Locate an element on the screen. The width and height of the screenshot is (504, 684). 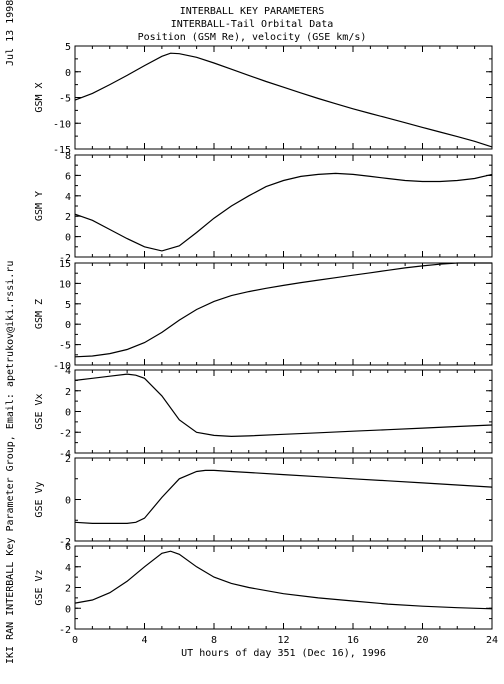
chart-subtitle-units: Position (GSM Re), velocity (GSE km/s) is located at coordinates (252, 37).